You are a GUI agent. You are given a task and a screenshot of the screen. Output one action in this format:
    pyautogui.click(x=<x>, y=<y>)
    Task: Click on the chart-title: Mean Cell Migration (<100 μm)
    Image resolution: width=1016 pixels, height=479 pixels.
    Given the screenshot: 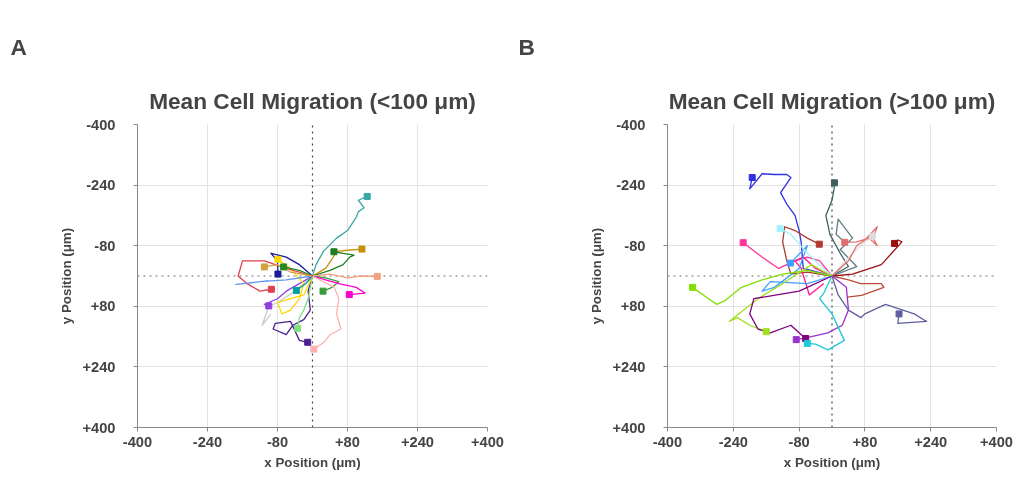 What is the action you would take?
    pyautogui.click(x=312, y=100)
    